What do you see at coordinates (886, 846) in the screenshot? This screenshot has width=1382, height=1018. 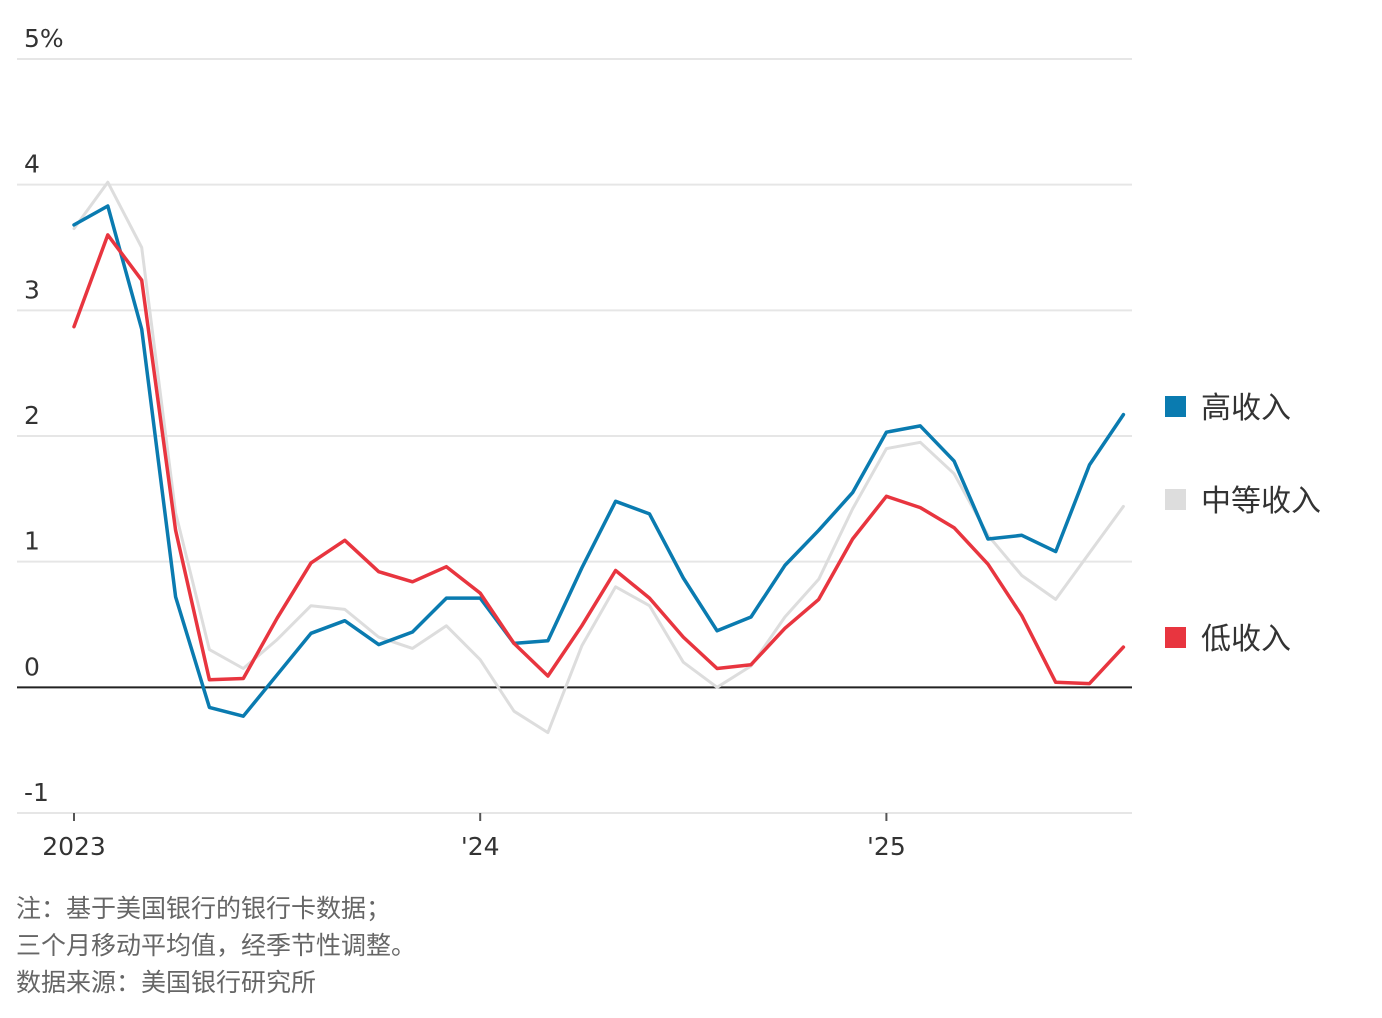 I see `x-tick-label: '25` at bounding box center [886, 846].